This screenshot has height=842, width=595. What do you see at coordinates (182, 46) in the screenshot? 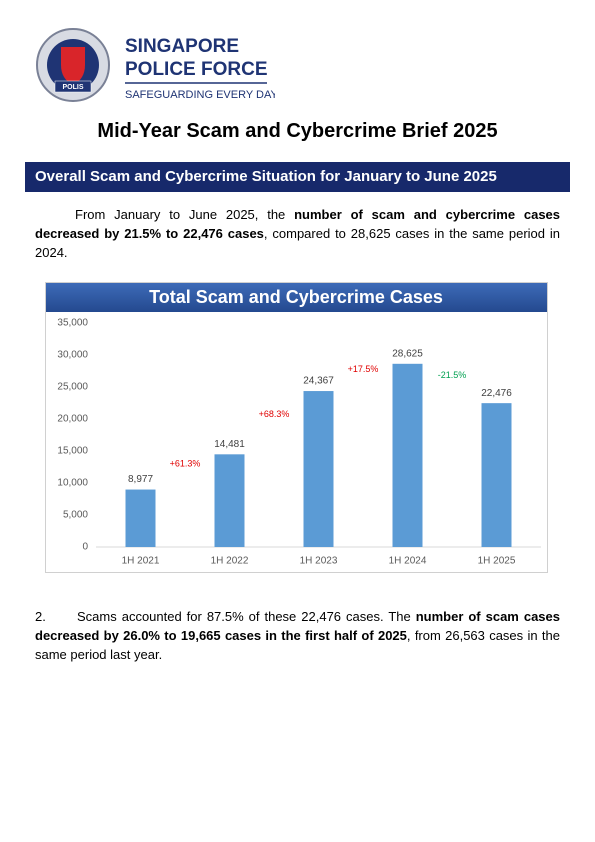
I see `org-name: SINGAPORE` at bounding box center [182, 46].